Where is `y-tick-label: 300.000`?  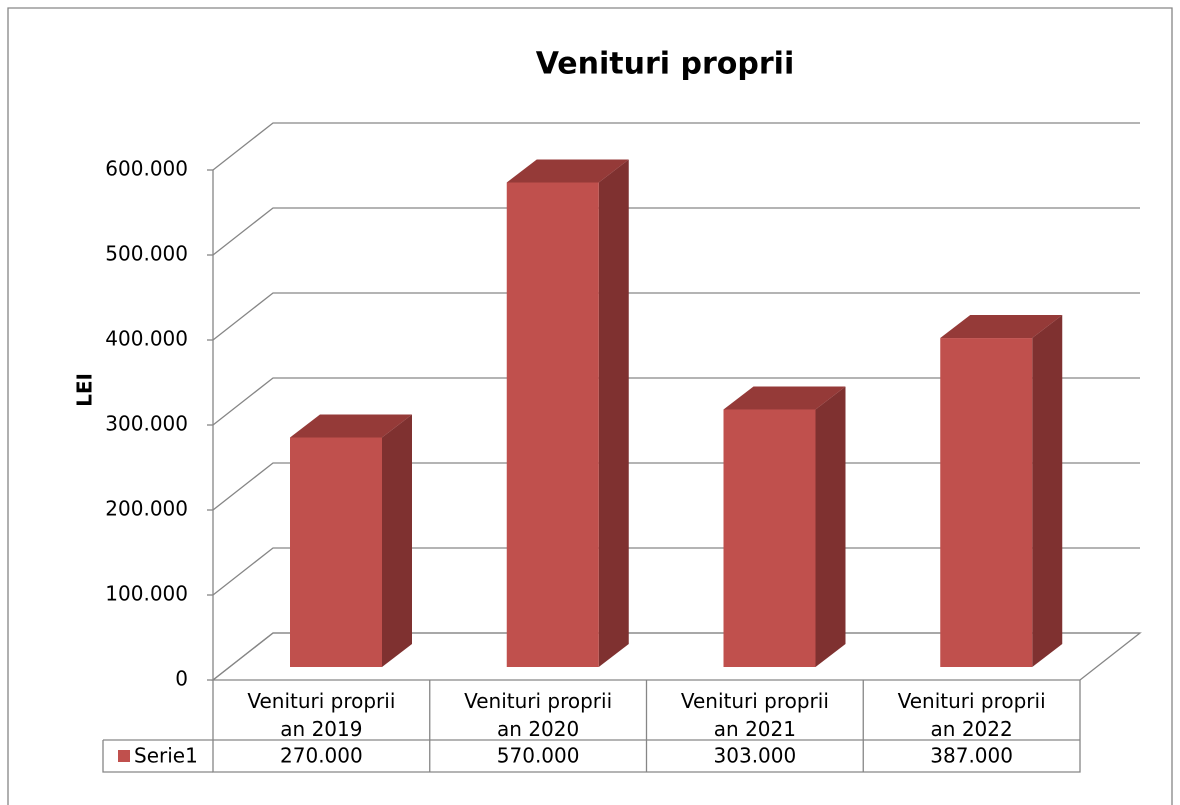
y-tick-label: 300.000 is located at coordinates (146, 424).